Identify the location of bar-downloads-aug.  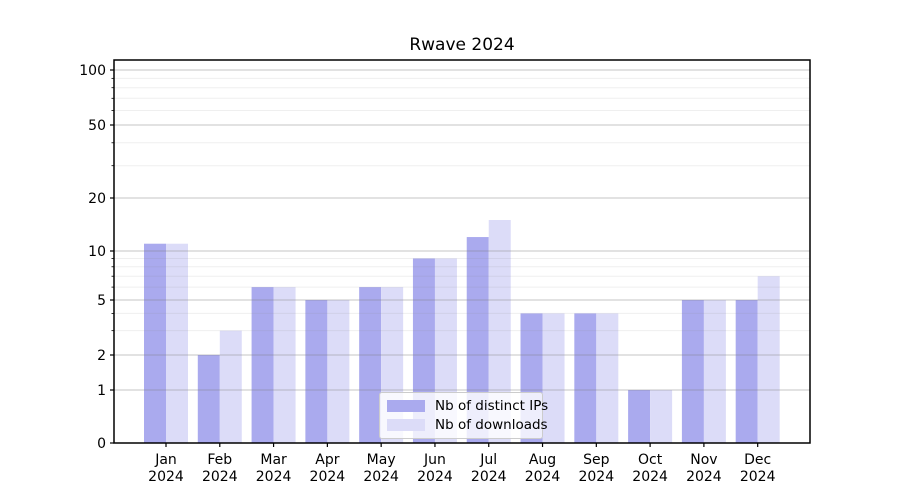
(553, 378).